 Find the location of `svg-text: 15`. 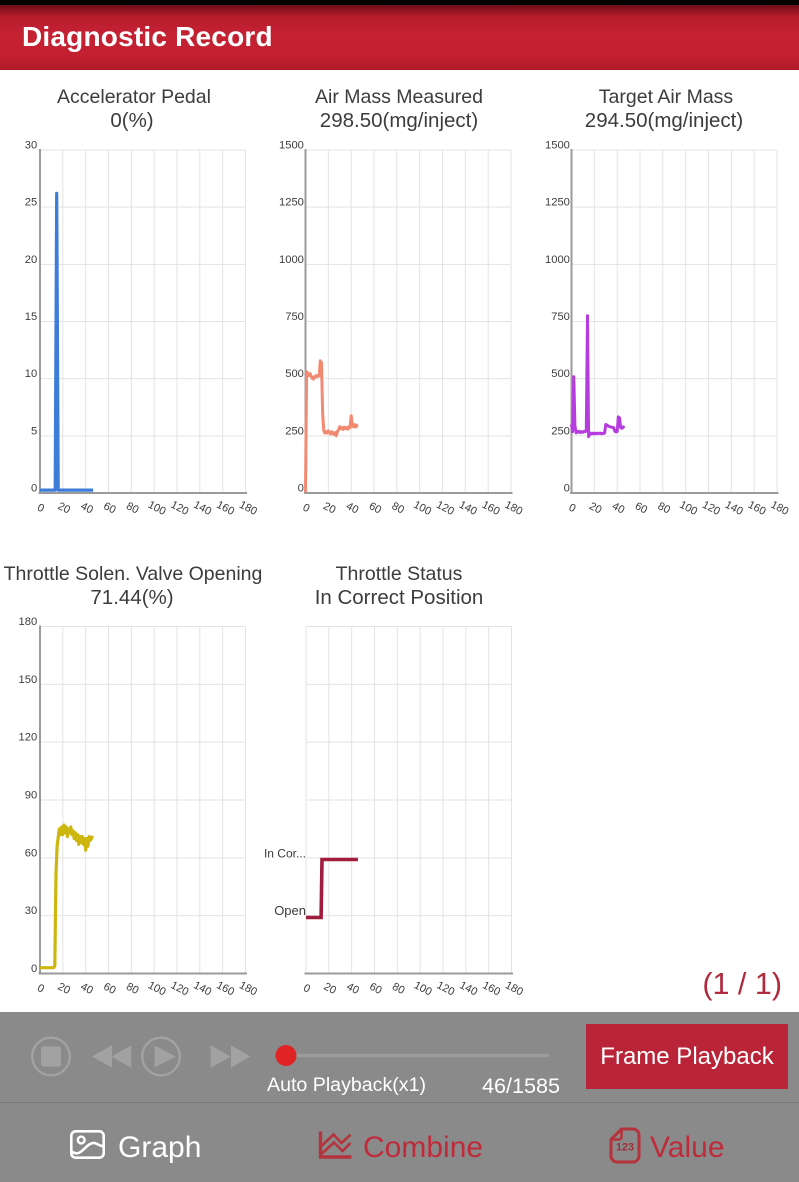

svg-text: 15 is located at coordinates (31, 317).